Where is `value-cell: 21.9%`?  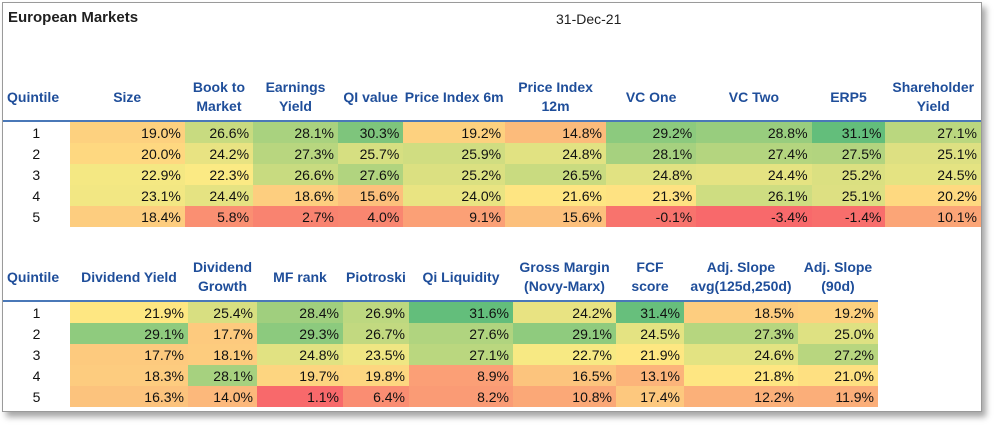
value-cell: 21.9% is located at coordinates (650, 354).